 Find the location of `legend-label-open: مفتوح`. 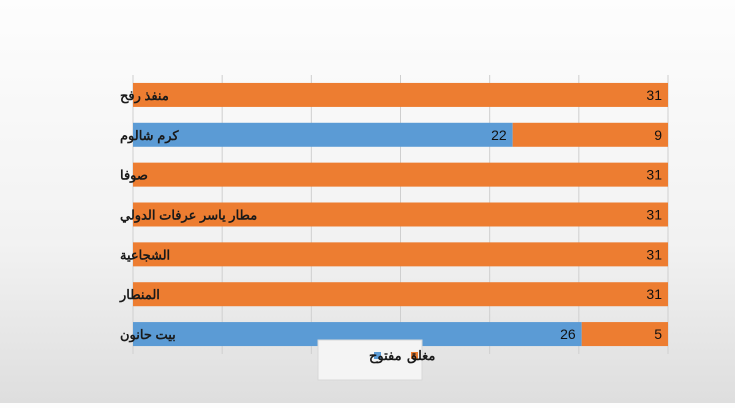

legend-label-open: مفتوح is located at coordinates (385, 356).